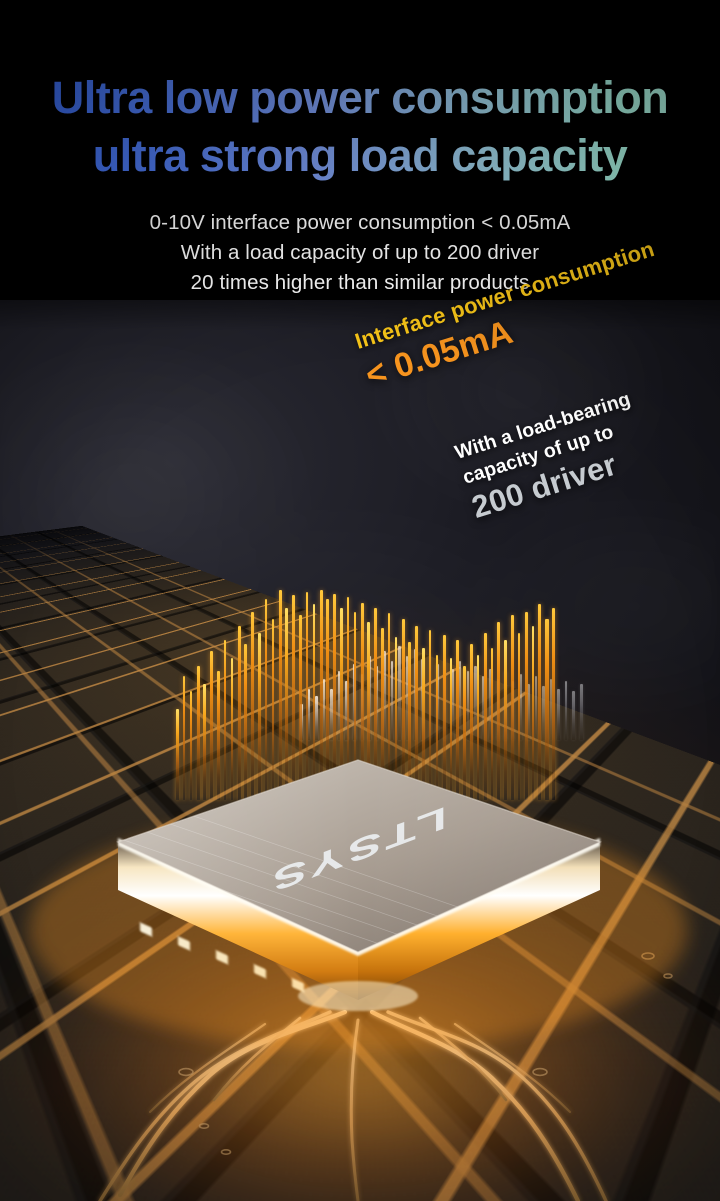 The height and width of the screenshot is (1201, 720). Describe the element at coordinates (360, 153) in the screenshot. I see `headline-line-2: ultra strong load capacity` at that location.